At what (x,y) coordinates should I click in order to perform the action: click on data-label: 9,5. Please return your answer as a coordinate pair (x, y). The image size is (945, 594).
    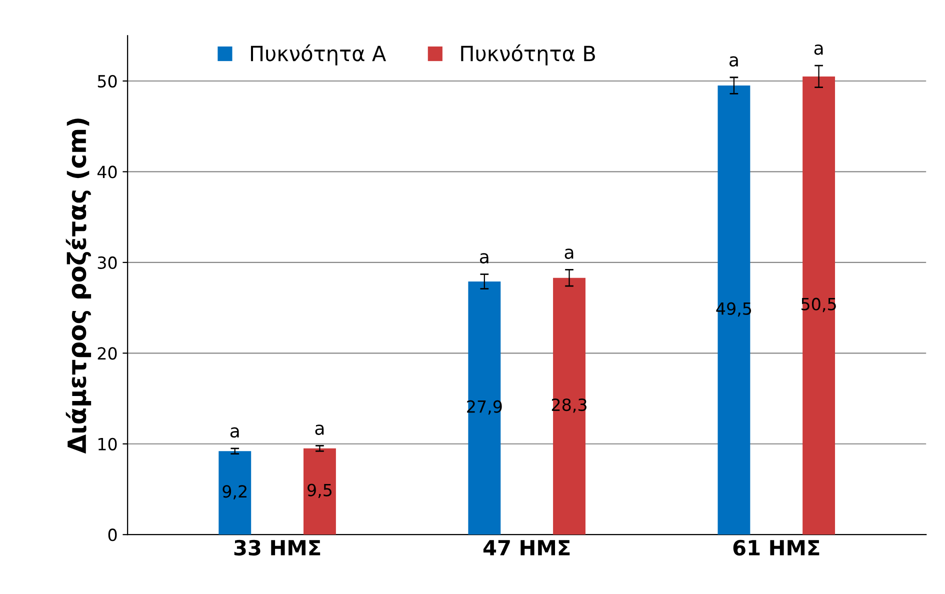
    Looking at the image, I should click on (320, 491).